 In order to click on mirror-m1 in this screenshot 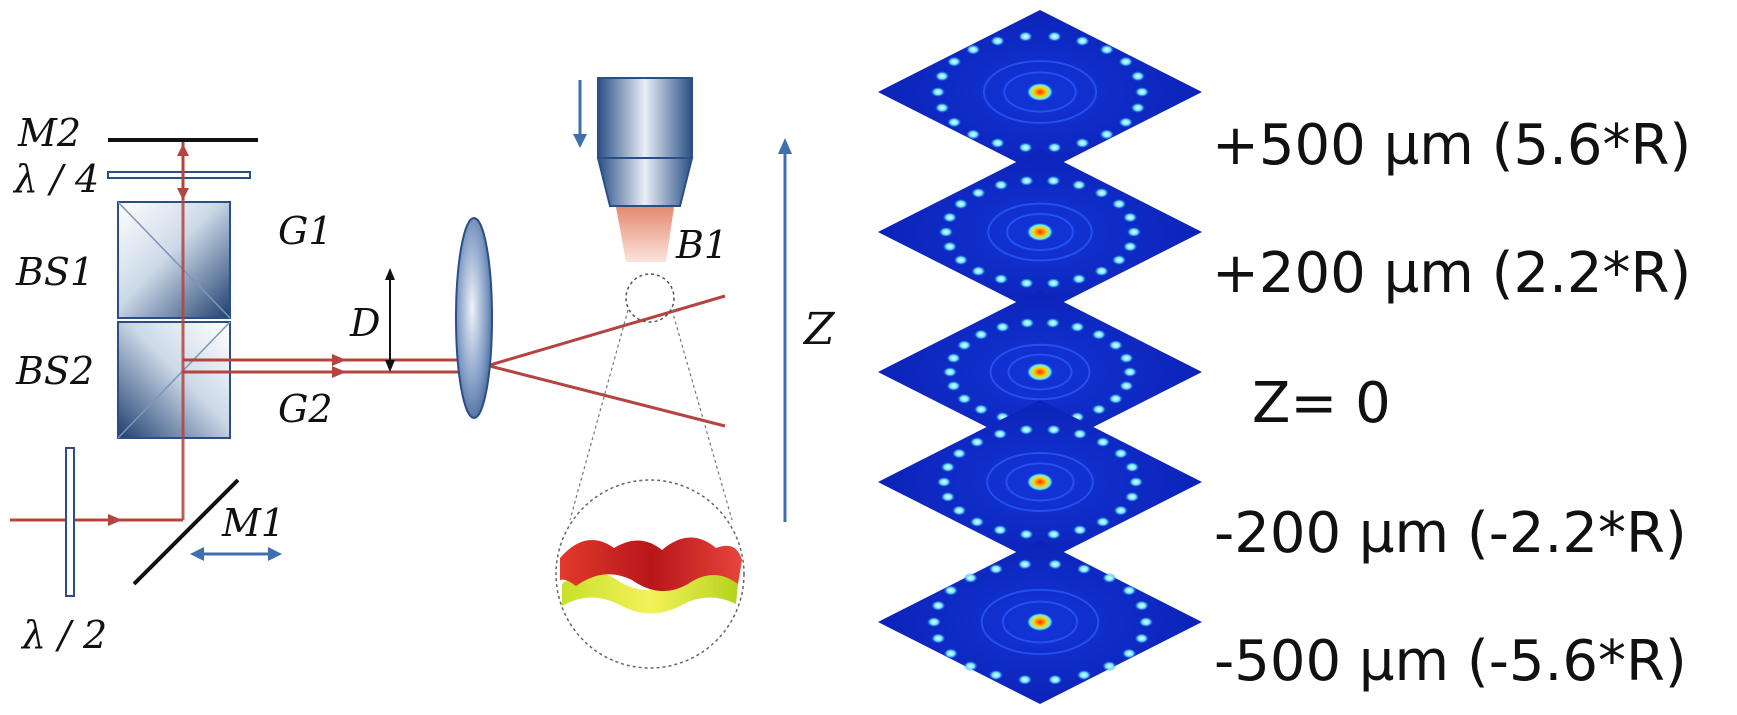, I will do `click(186, 532)`.